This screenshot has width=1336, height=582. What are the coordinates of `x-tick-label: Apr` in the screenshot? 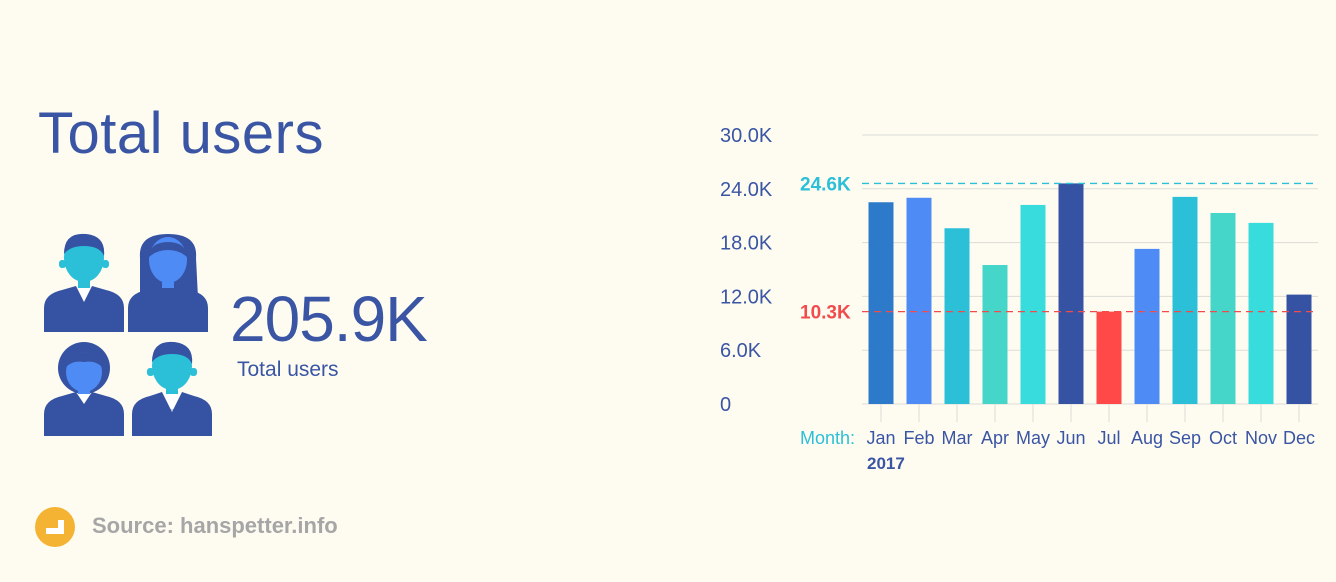 It's located at (995, 438).